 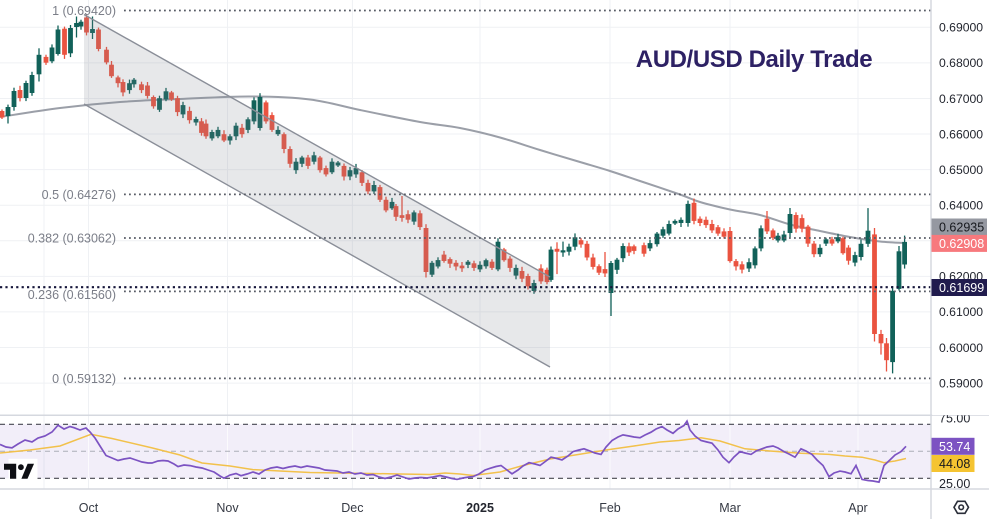 I want to click on svg-text: Feb, so click(x=610, y=508).